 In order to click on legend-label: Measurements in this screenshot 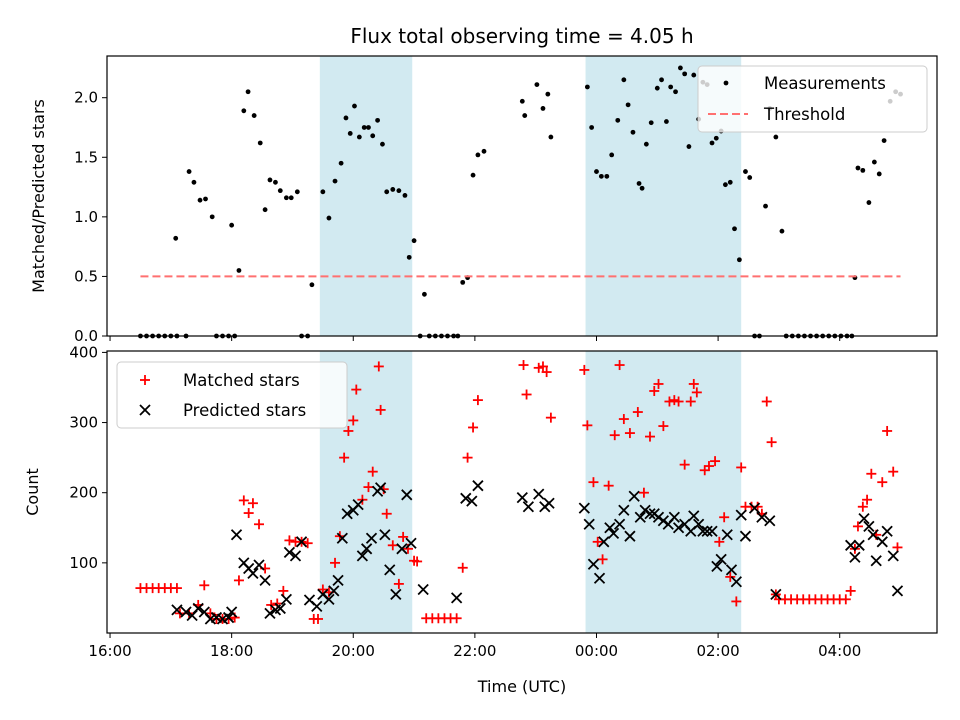, I will do `click(825, 83)`.